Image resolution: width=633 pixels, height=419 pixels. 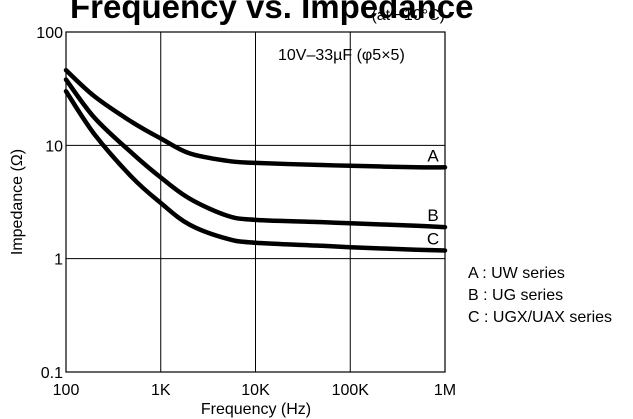 What do you see at coordinates (341, 55) in the screenshot?
I see `spec-annotation: 10V–33µF (φ5×5)` at bounding box center [341, 55].